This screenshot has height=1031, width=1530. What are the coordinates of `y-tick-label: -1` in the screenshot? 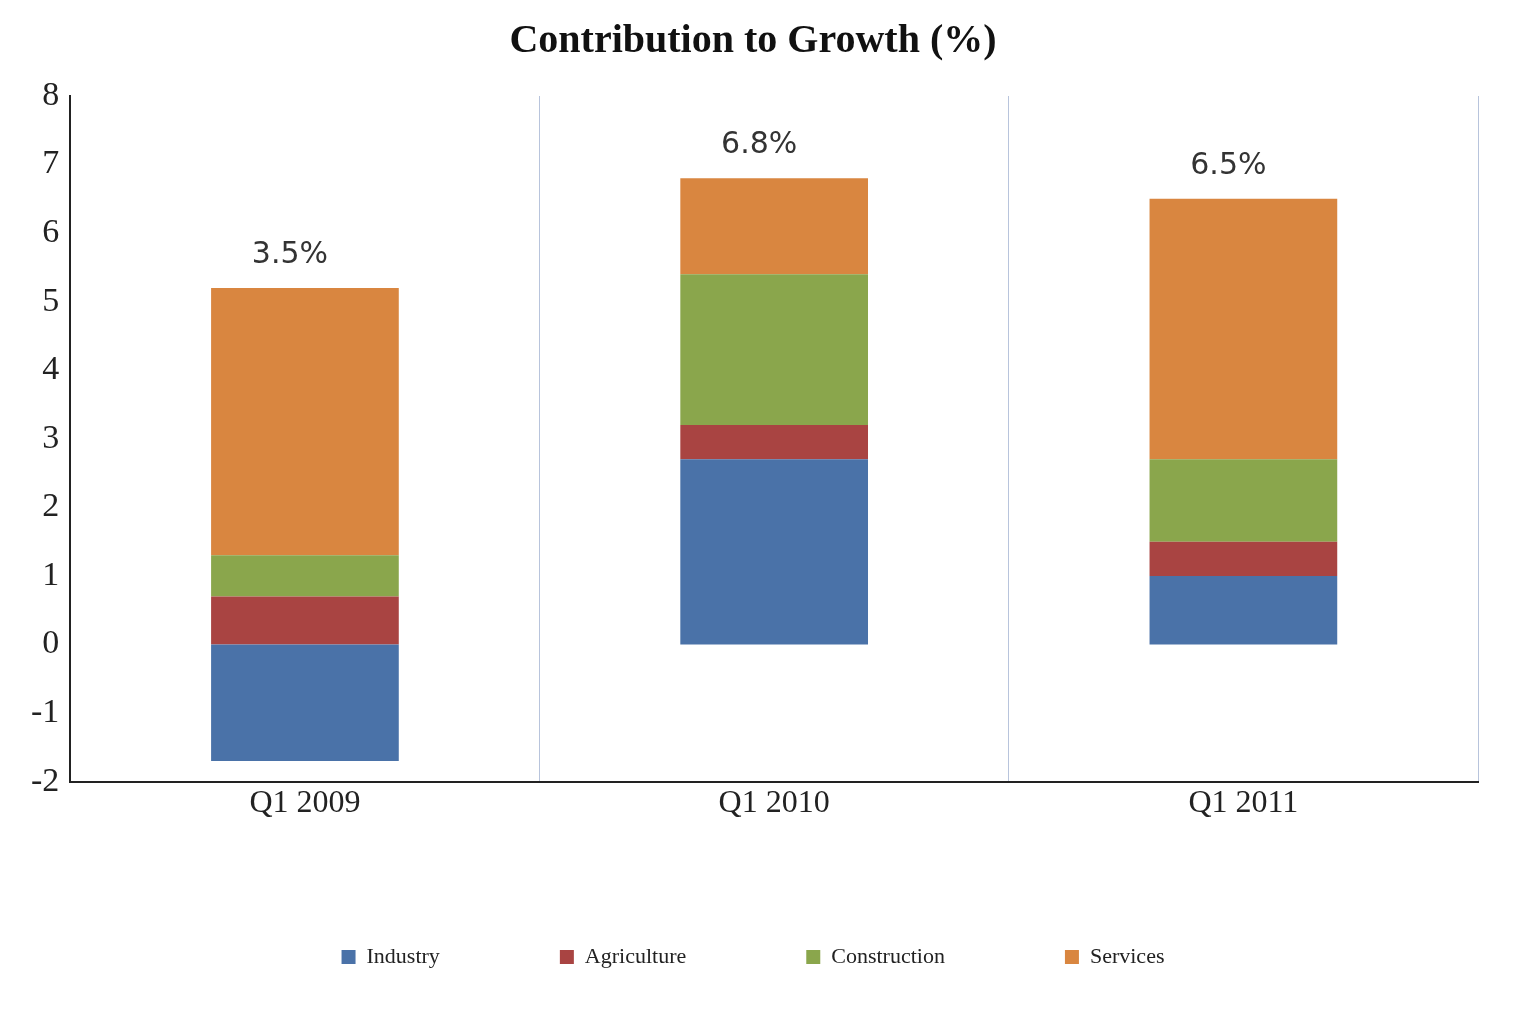 It's located at (45, 710).